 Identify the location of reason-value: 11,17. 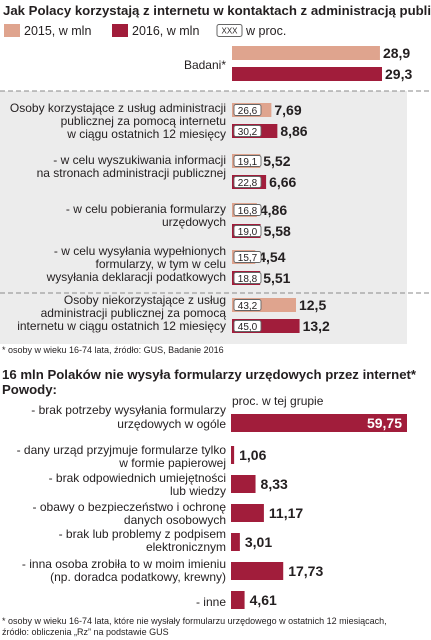
(286, 513).